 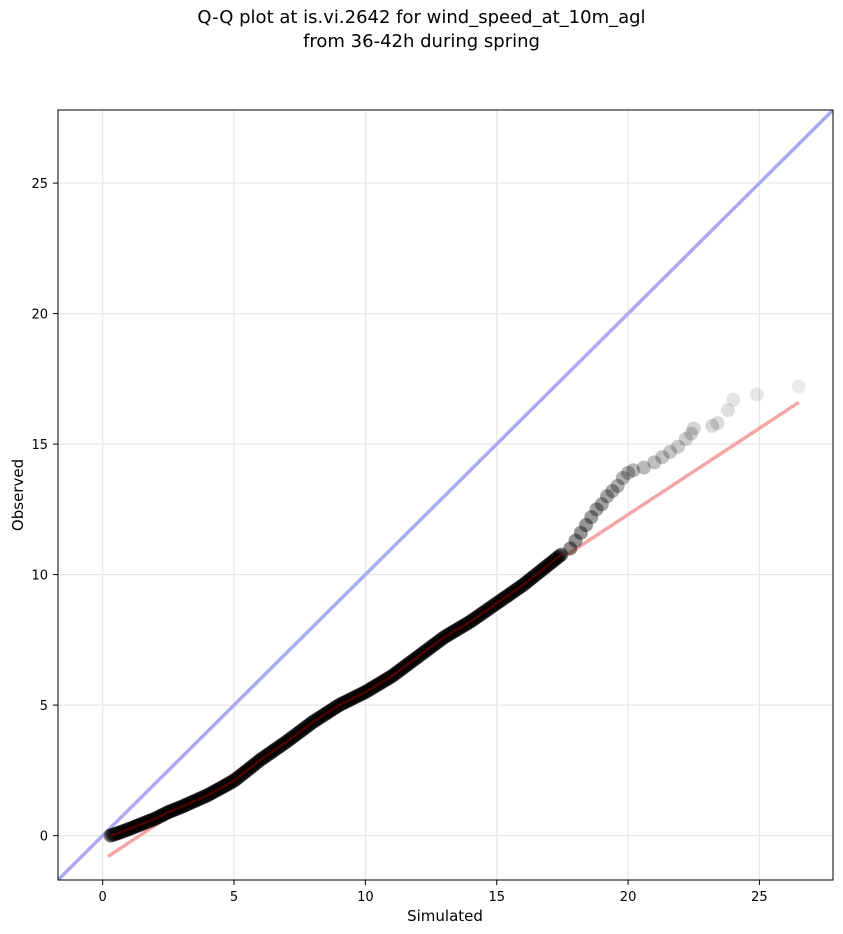 I want to click on y-tick-label: 20, so click(x=39, y=315).